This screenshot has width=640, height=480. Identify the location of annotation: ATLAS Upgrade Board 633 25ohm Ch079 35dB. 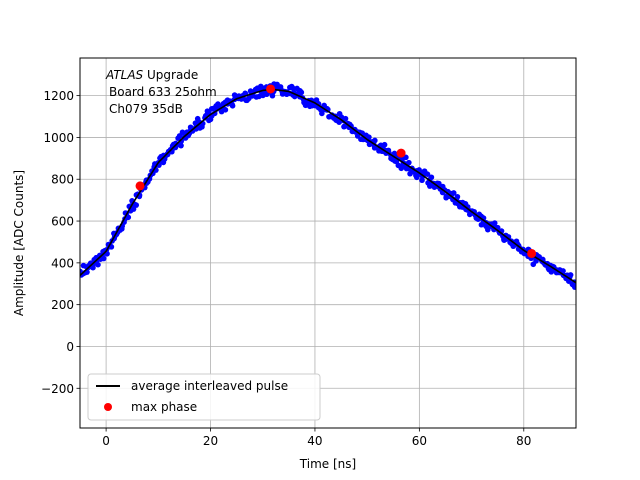
(161, 92).